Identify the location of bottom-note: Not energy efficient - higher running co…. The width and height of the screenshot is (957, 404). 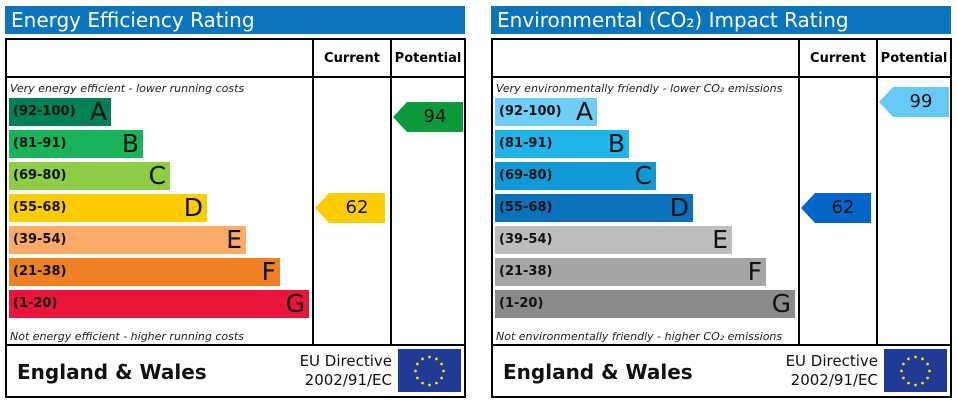
(127, 336).